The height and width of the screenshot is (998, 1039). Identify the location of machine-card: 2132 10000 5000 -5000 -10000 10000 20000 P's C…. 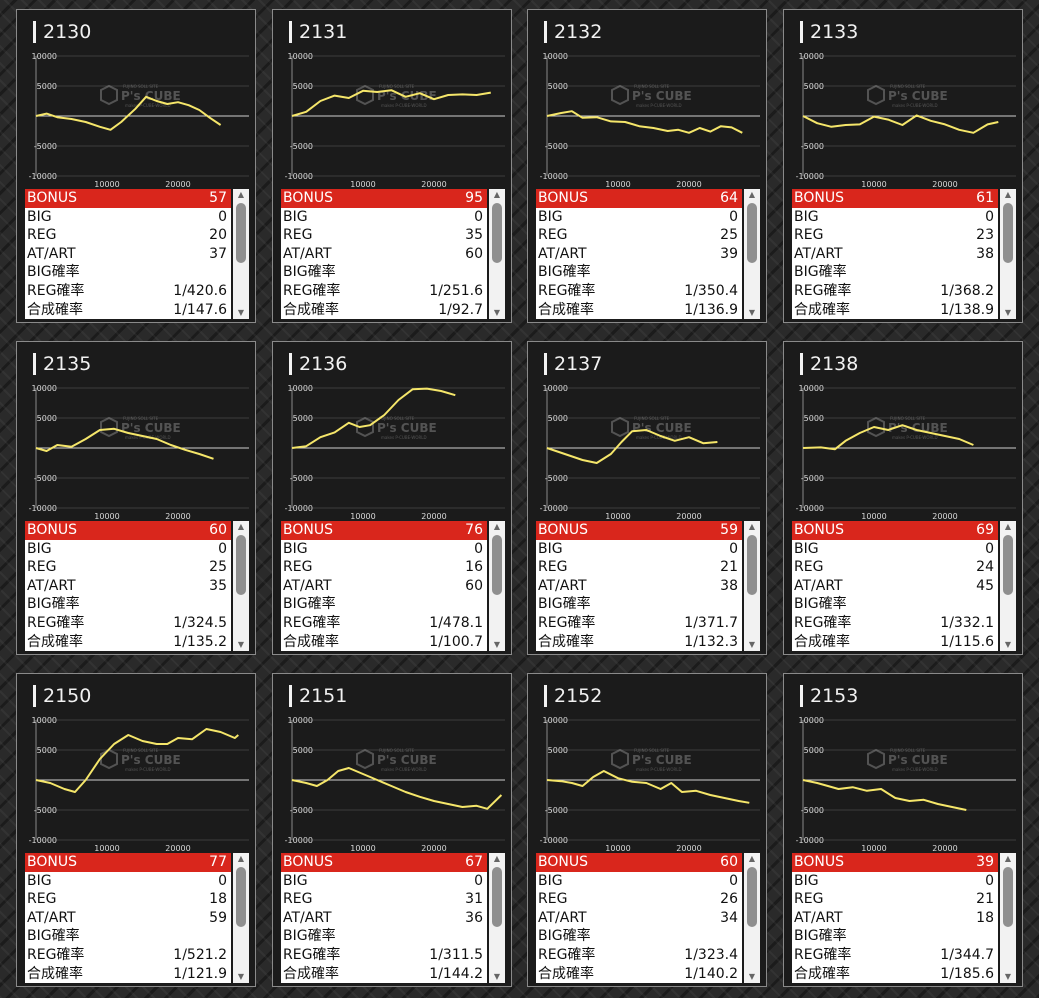
(647, 166).